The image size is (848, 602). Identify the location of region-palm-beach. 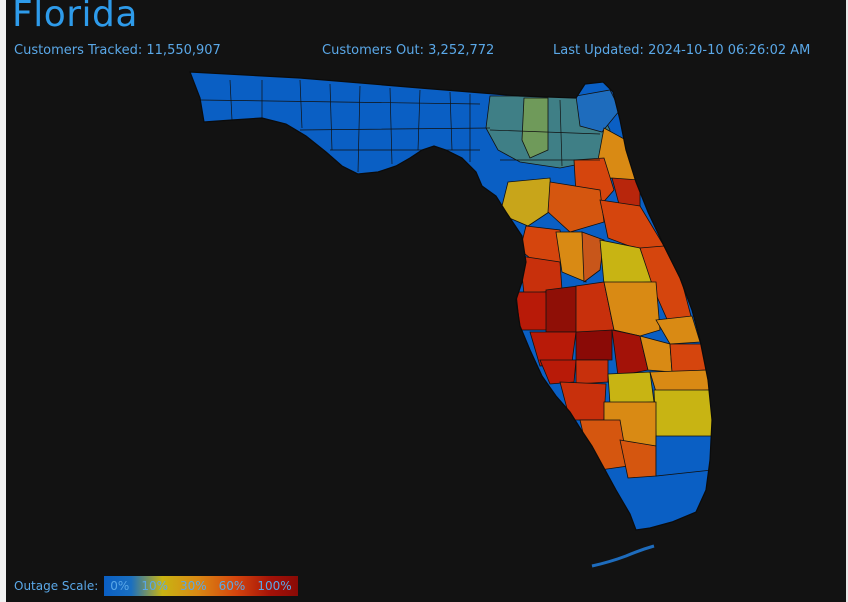
(682, 414).